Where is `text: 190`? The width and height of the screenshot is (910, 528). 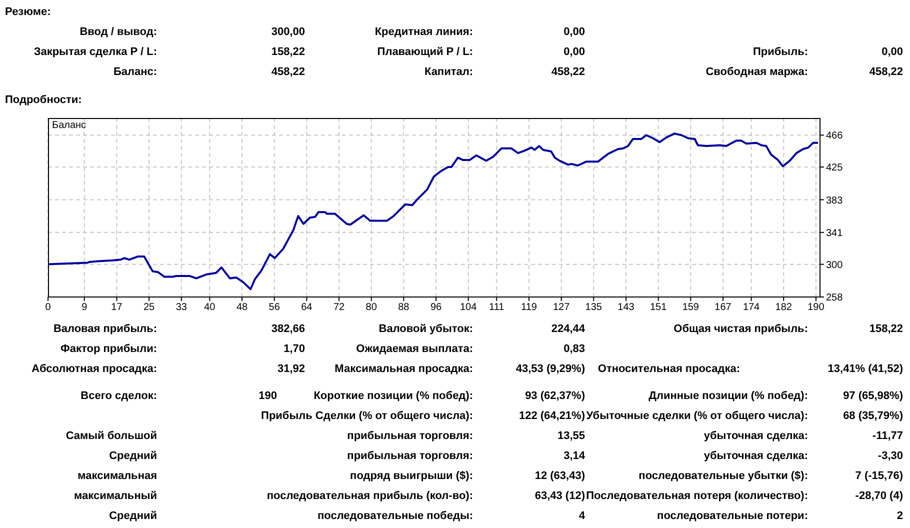
text: 190 is located at coordinates (267, 396).